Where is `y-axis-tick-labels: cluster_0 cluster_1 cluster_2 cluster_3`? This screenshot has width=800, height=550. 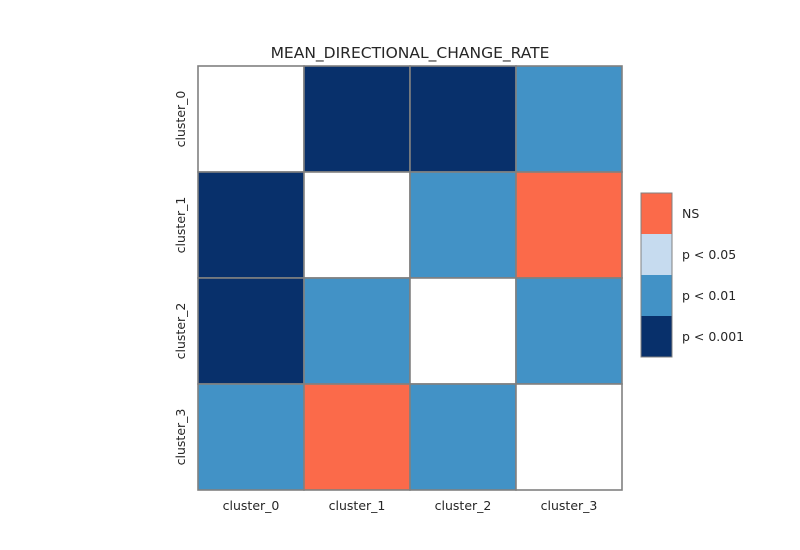 y-axis-tick-labels: cluster_0 cluster_1 cluster_2 cluster_3 is located at coordinates (180, 278).